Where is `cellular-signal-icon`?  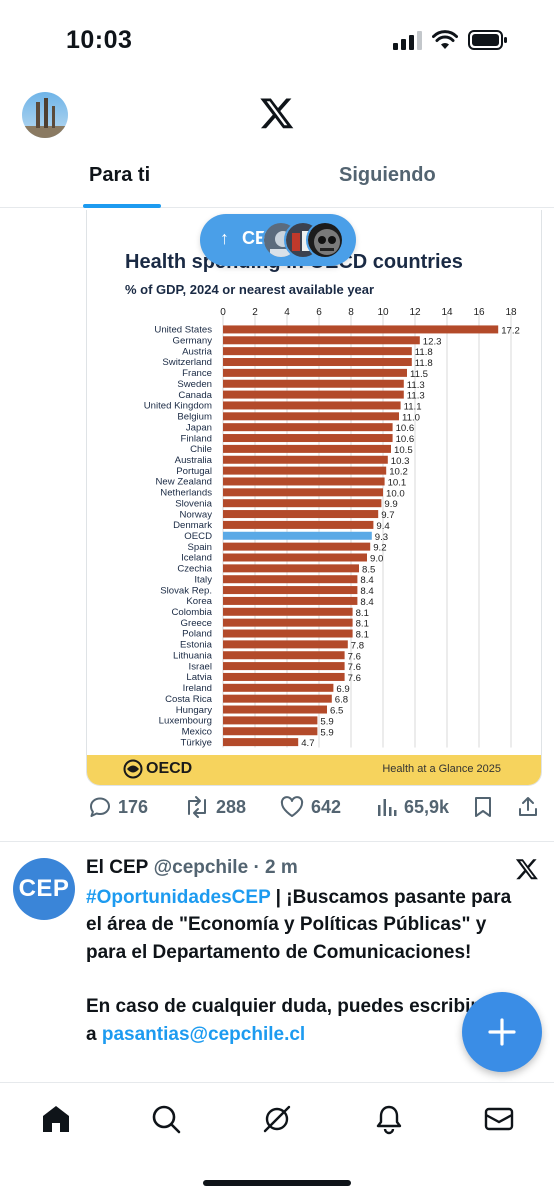
cellular-signal-icon is located at coordinates (407, 40).